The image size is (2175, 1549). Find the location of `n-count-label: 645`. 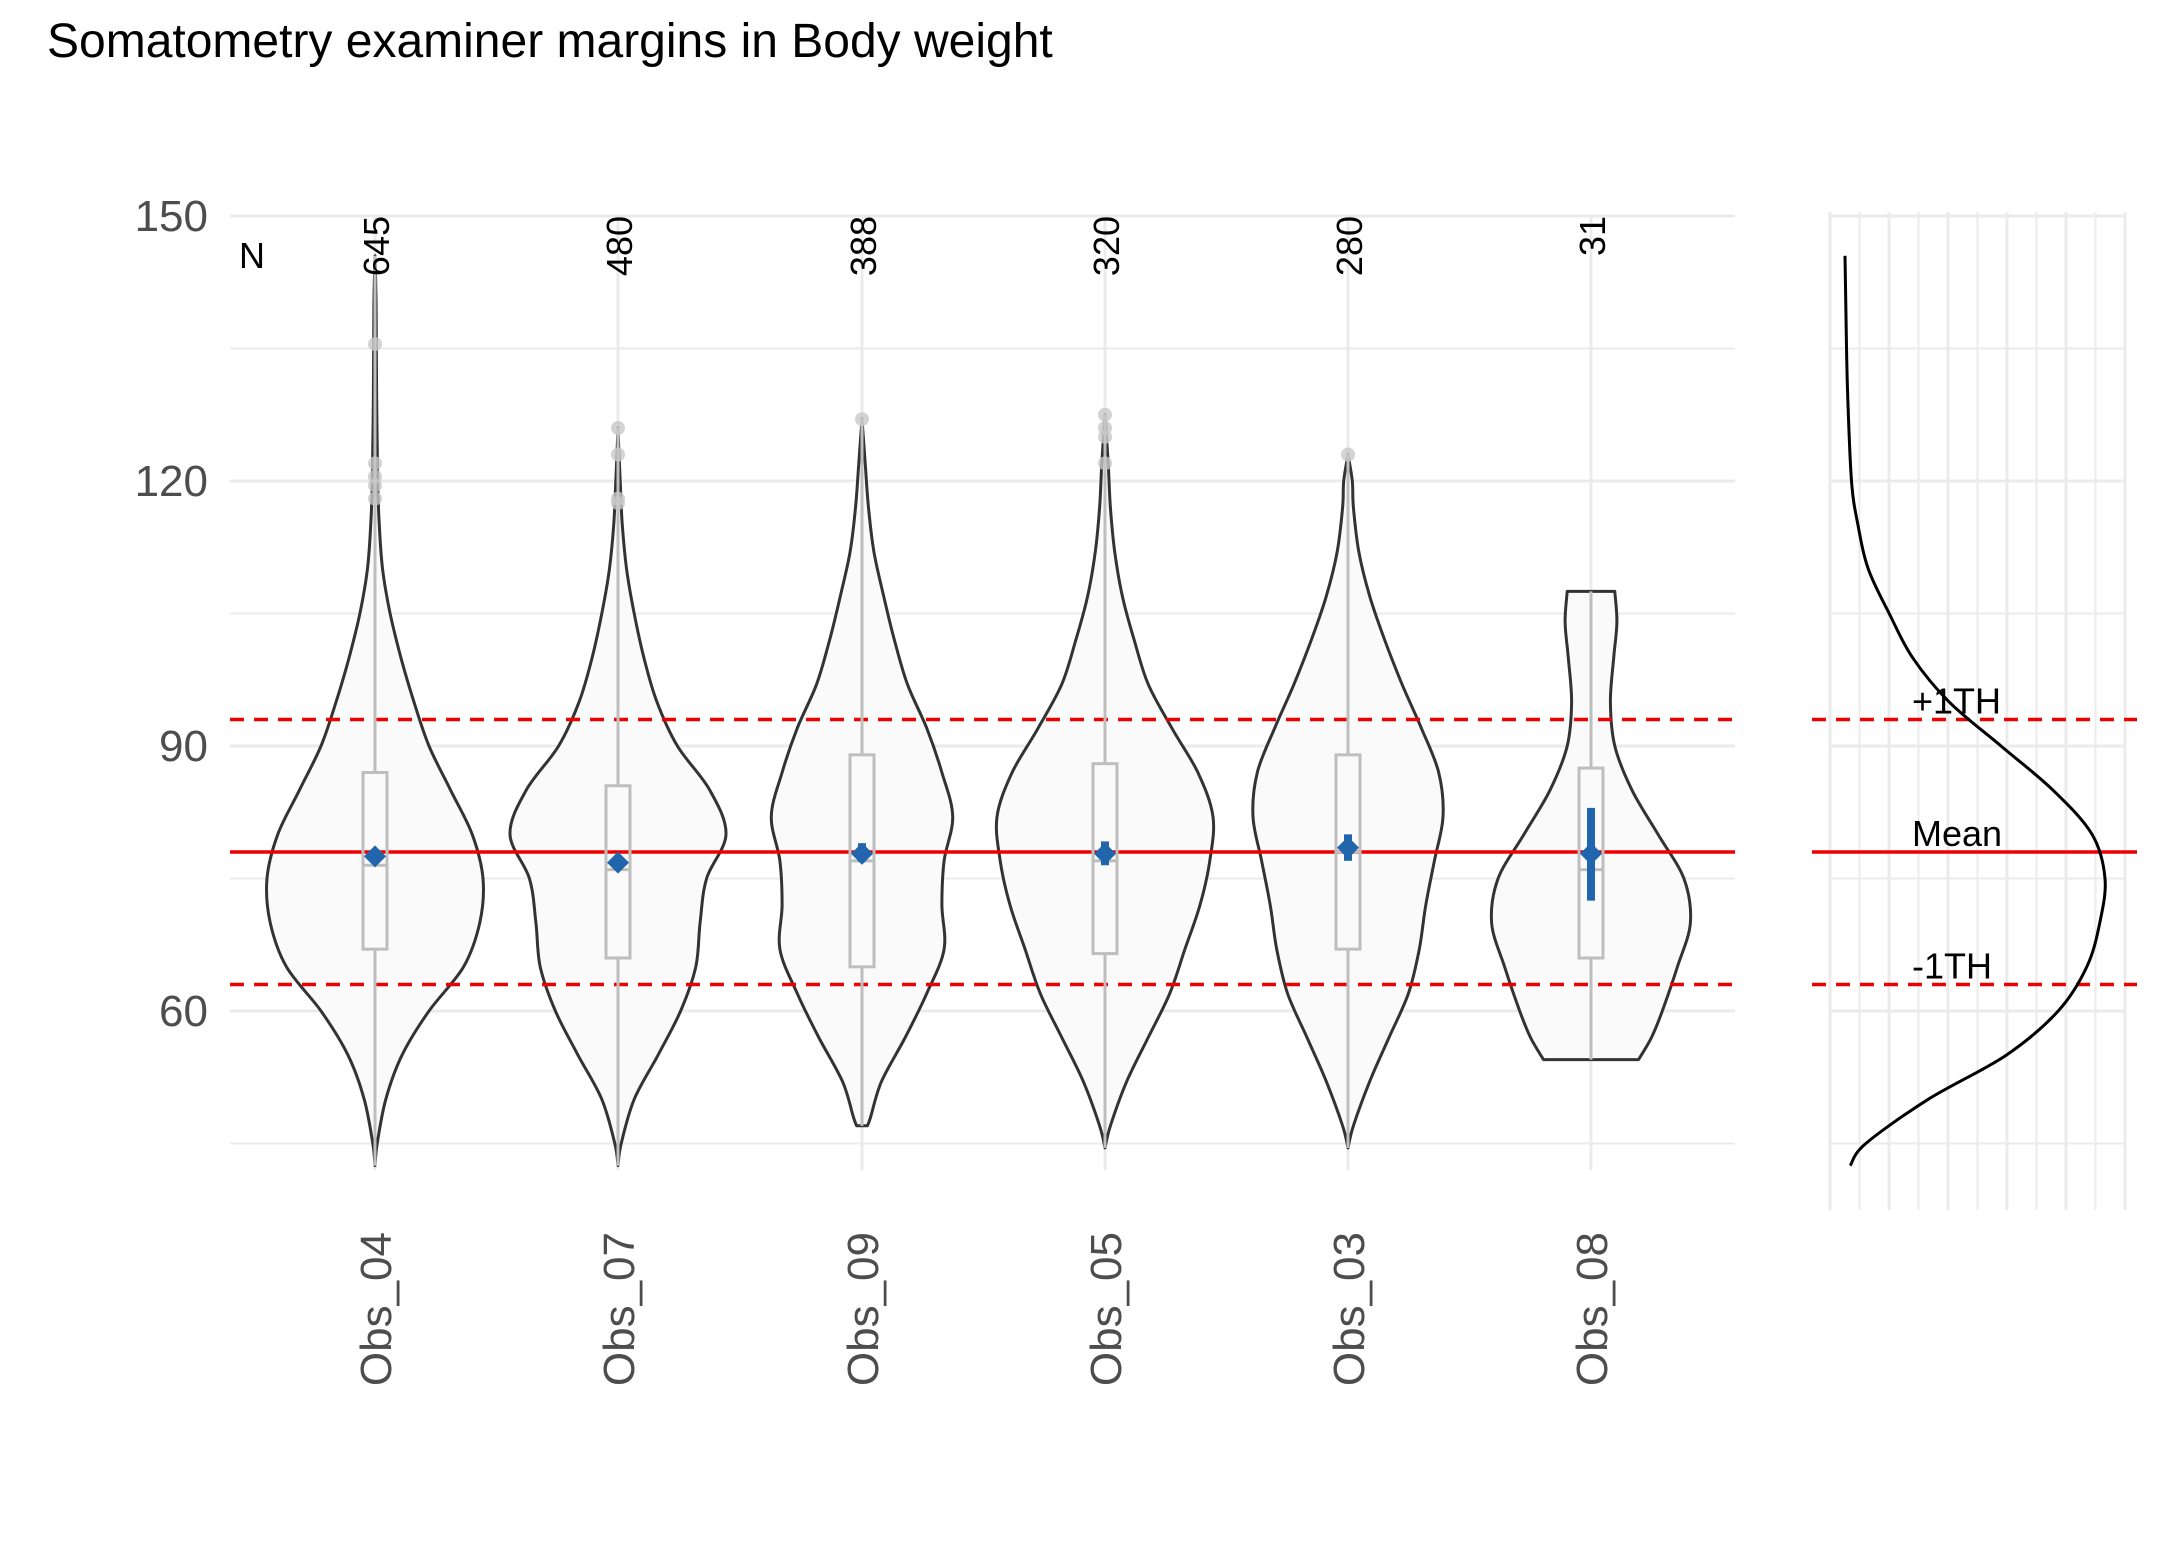

n-count-label: 645 is located at coordinates (376, 246).